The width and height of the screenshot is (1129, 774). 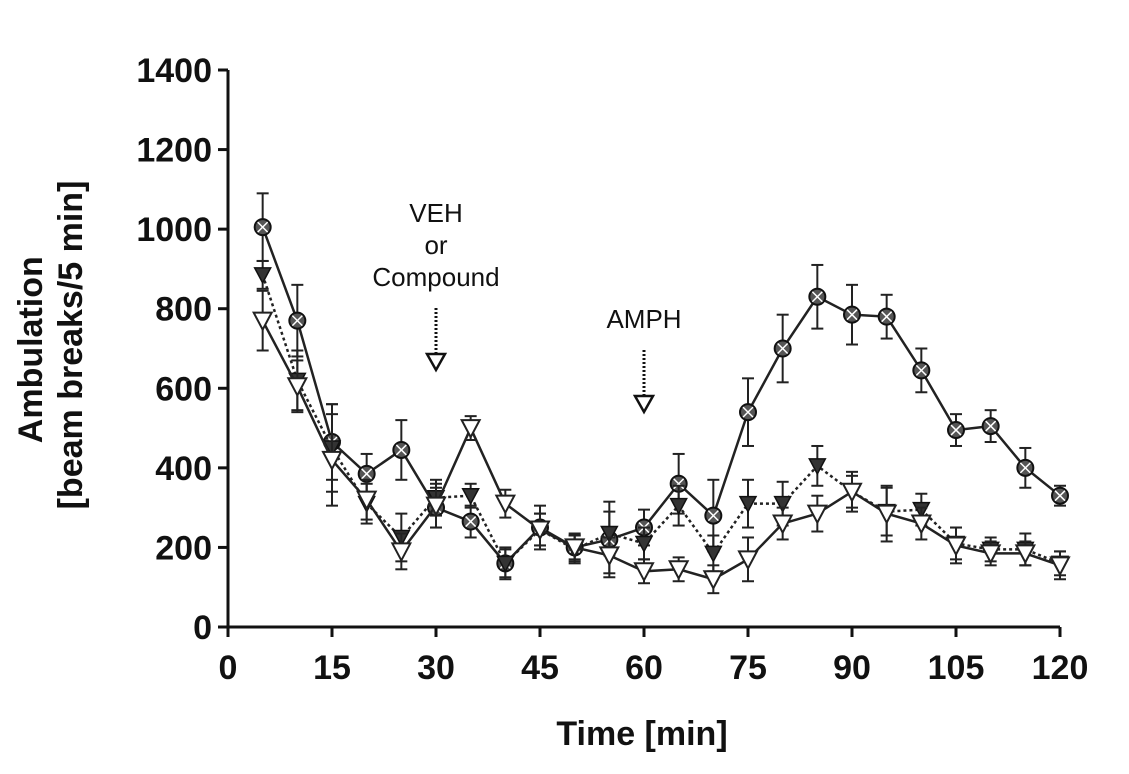 What do you see at coordinates (526, 305) in the screenshot?
I see `annotations: VEHorCompound AMPH` at bounding box center [526, 305].